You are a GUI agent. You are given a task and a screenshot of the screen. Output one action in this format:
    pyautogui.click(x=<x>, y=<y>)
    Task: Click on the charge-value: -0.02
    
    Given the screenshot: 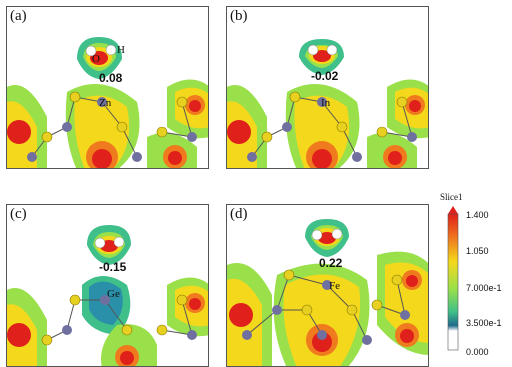 What is the action you would take?
    pyautogui.click(x=325, y=76)
    